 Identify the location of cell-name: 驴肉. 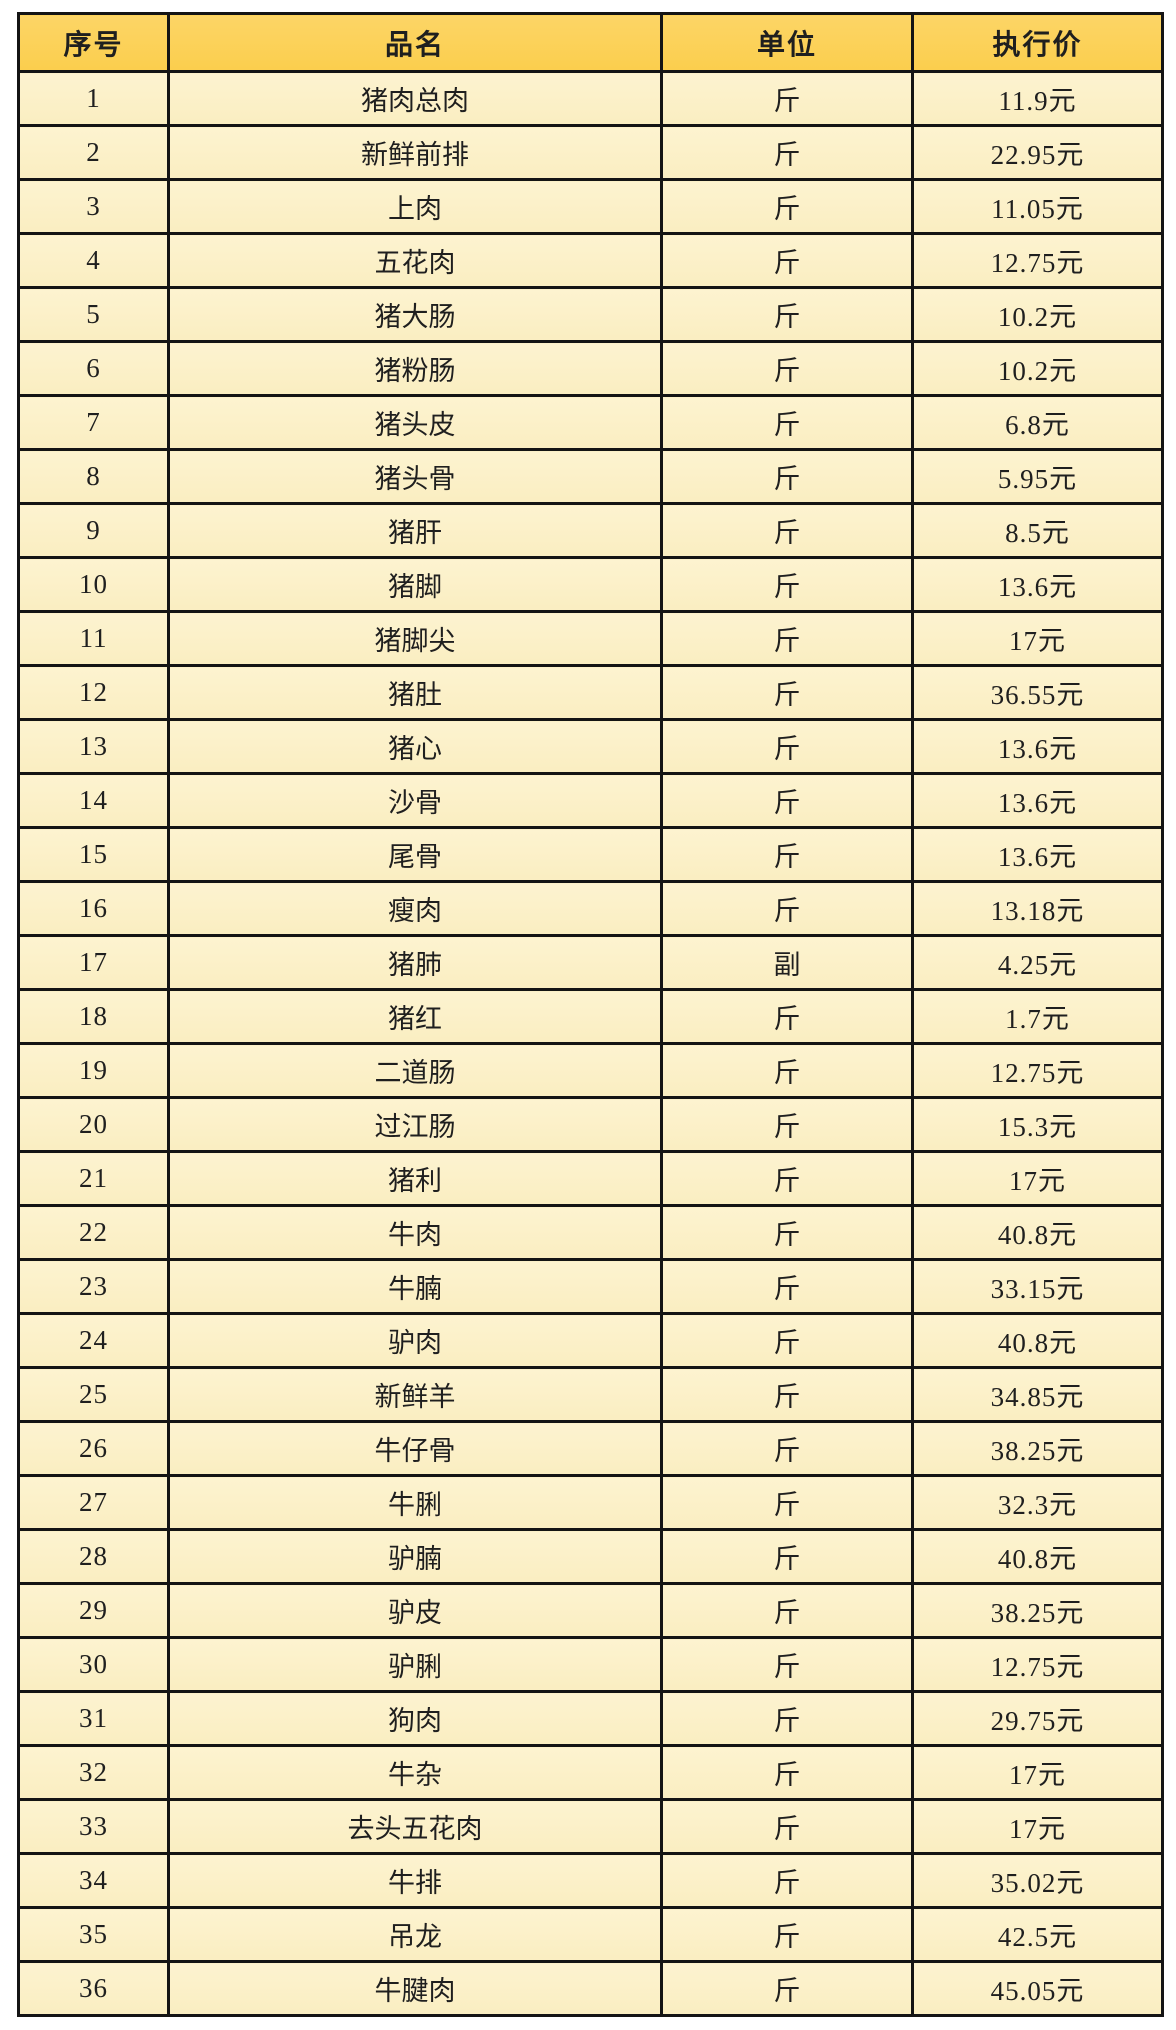
(415, 1340).